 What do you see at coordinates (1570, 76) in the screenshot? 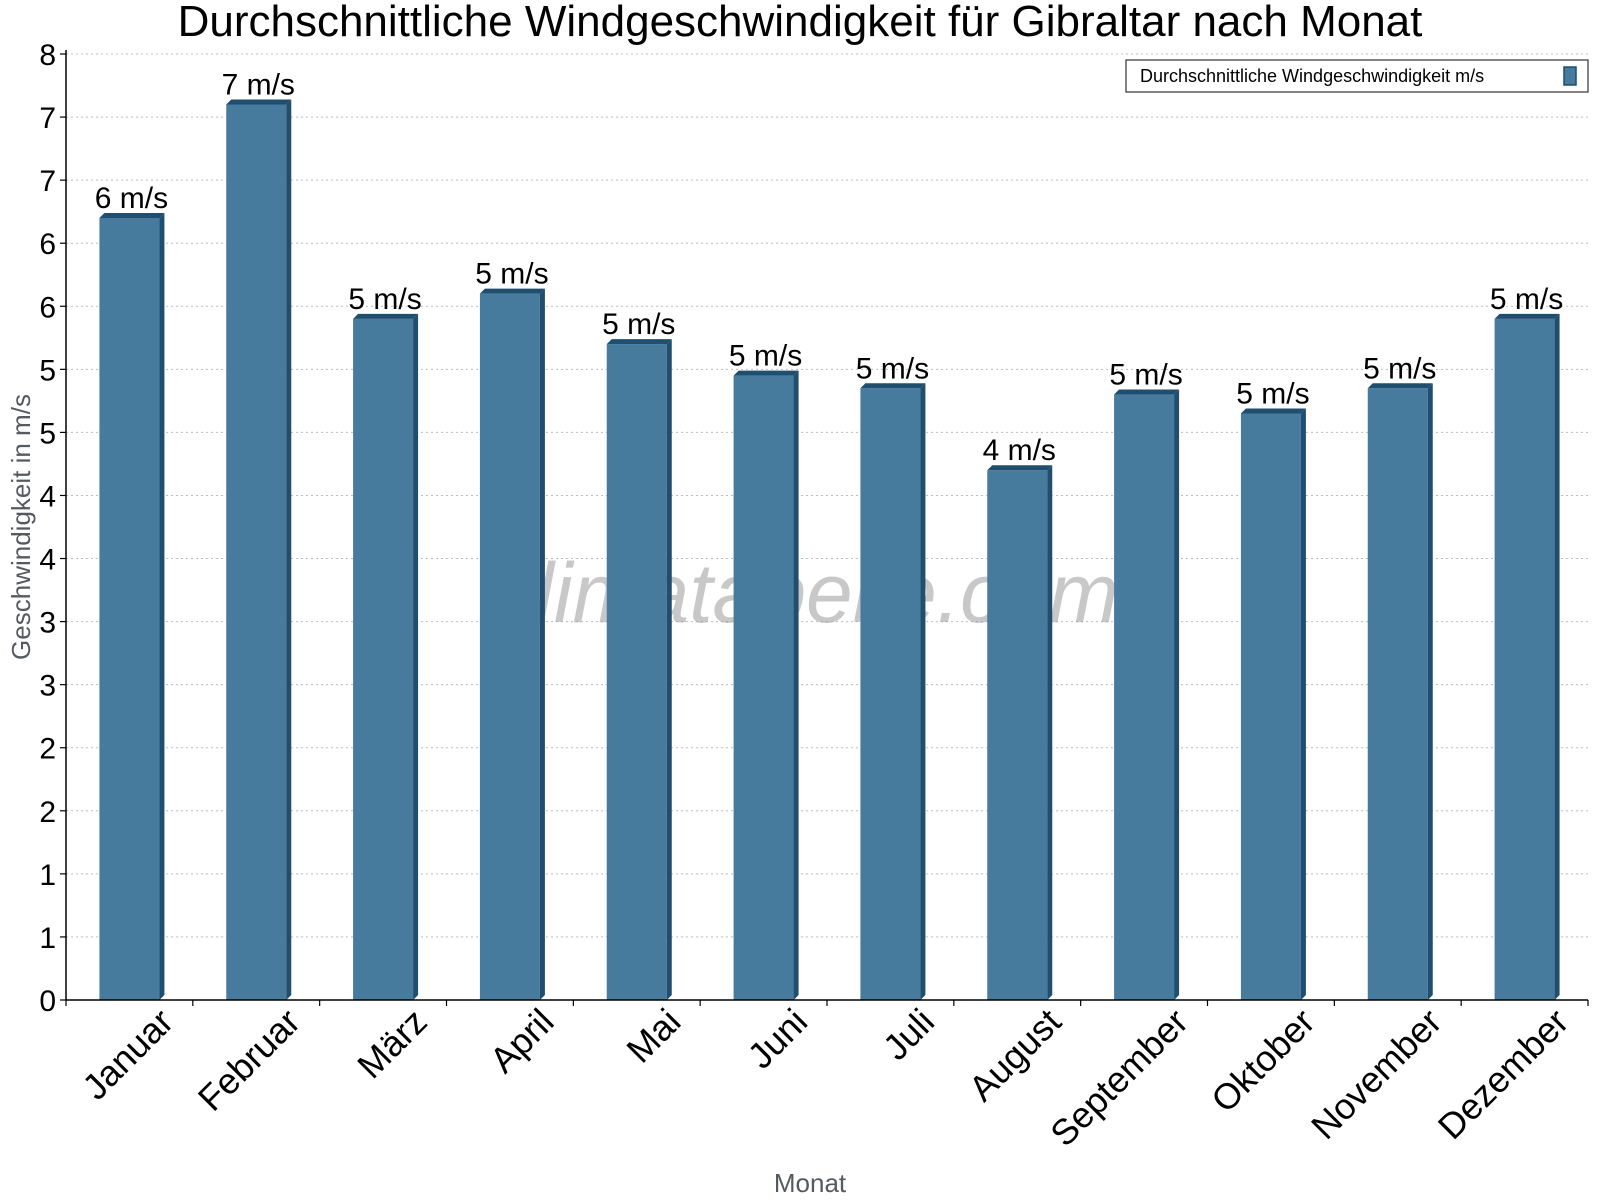
I see `legend-swatch` at bounding box center [1570, 76].